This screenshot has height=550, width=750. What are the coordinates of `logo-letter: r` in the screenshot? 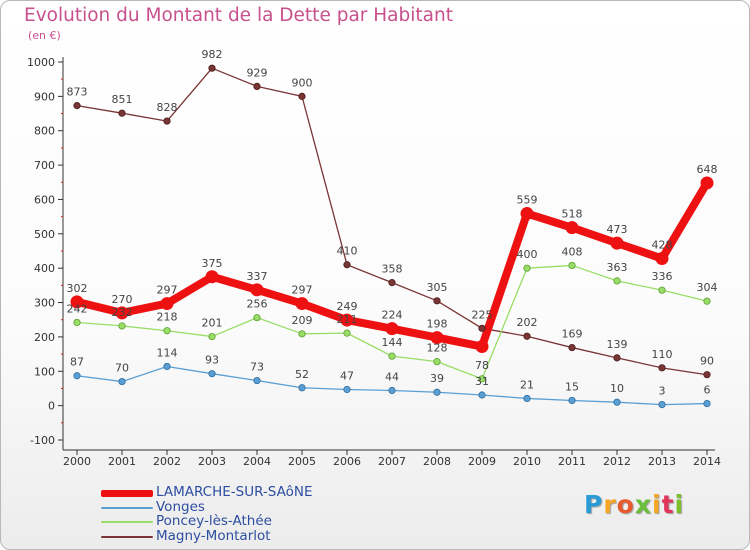 It's located at (610, 504).